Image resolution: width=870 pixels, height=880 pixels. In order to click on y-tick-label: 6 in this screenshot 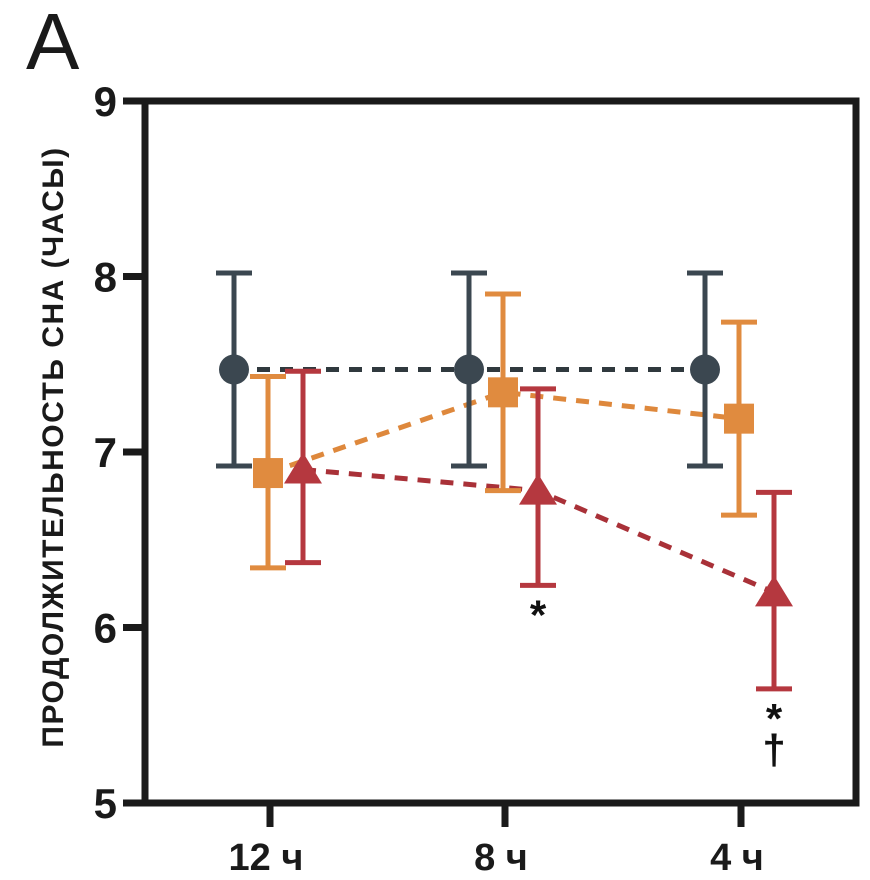, I will do `click(105, 628)`.